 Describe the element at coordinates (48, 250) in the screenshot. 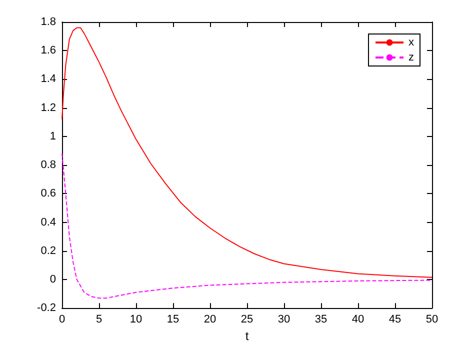

I see `y-tick-label: 0.2` at that location.